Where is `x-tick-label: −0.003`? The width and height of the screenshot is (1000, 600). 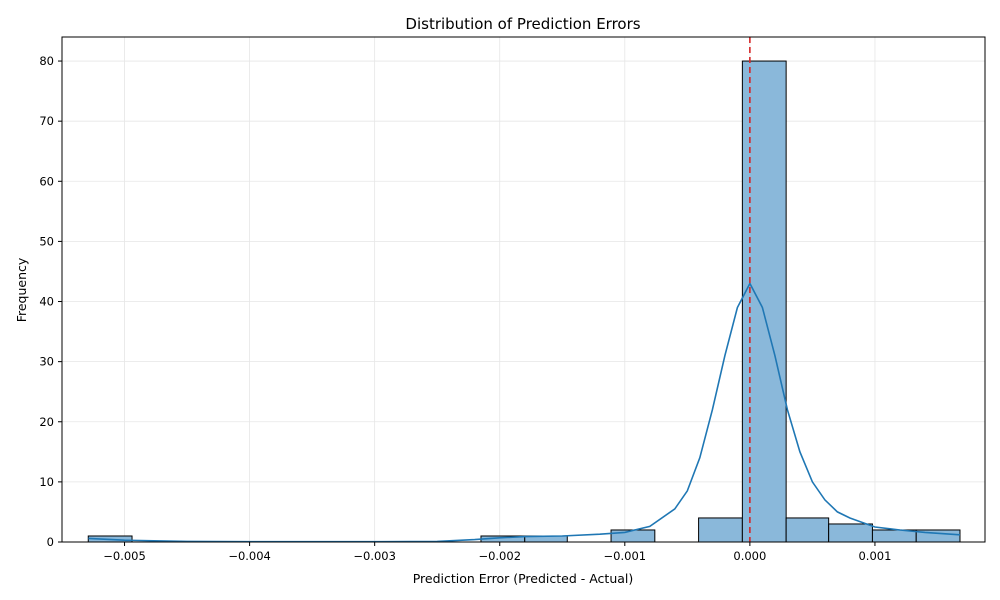
x-tick-label: −0.003 is located at coordinates (374, 556).